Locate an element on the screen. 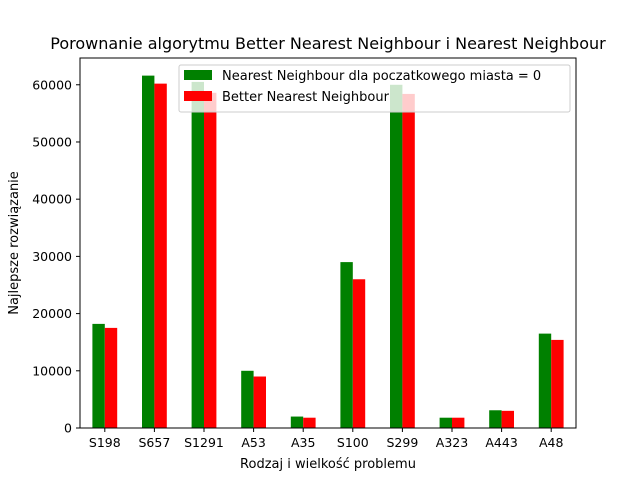 Image resolution: width=640 pixels, height=480 pixels. bar-nearest-neighbour-s657 is located at coordinates (148, 251).